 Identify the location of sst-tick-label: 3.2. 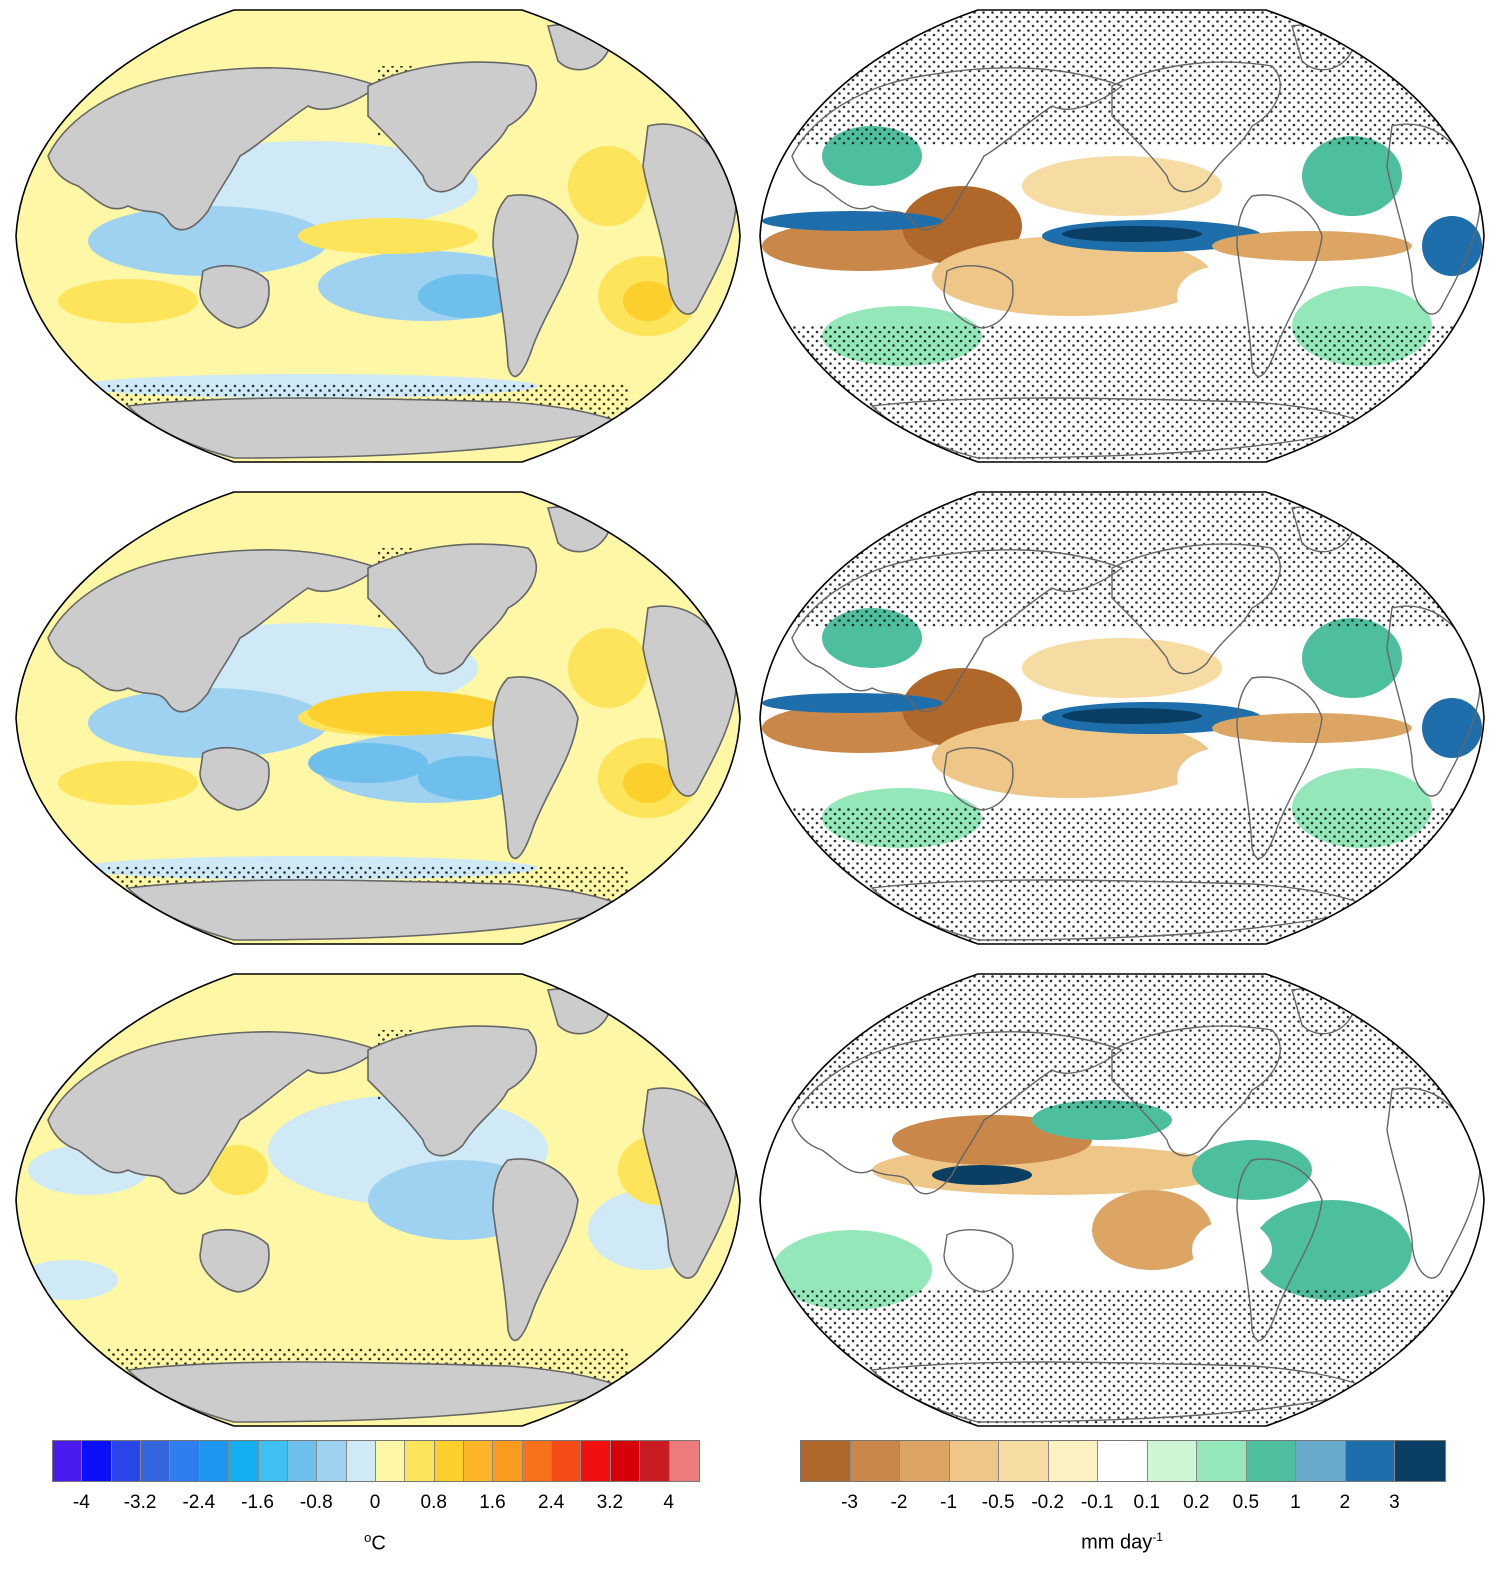
(610, 1502).